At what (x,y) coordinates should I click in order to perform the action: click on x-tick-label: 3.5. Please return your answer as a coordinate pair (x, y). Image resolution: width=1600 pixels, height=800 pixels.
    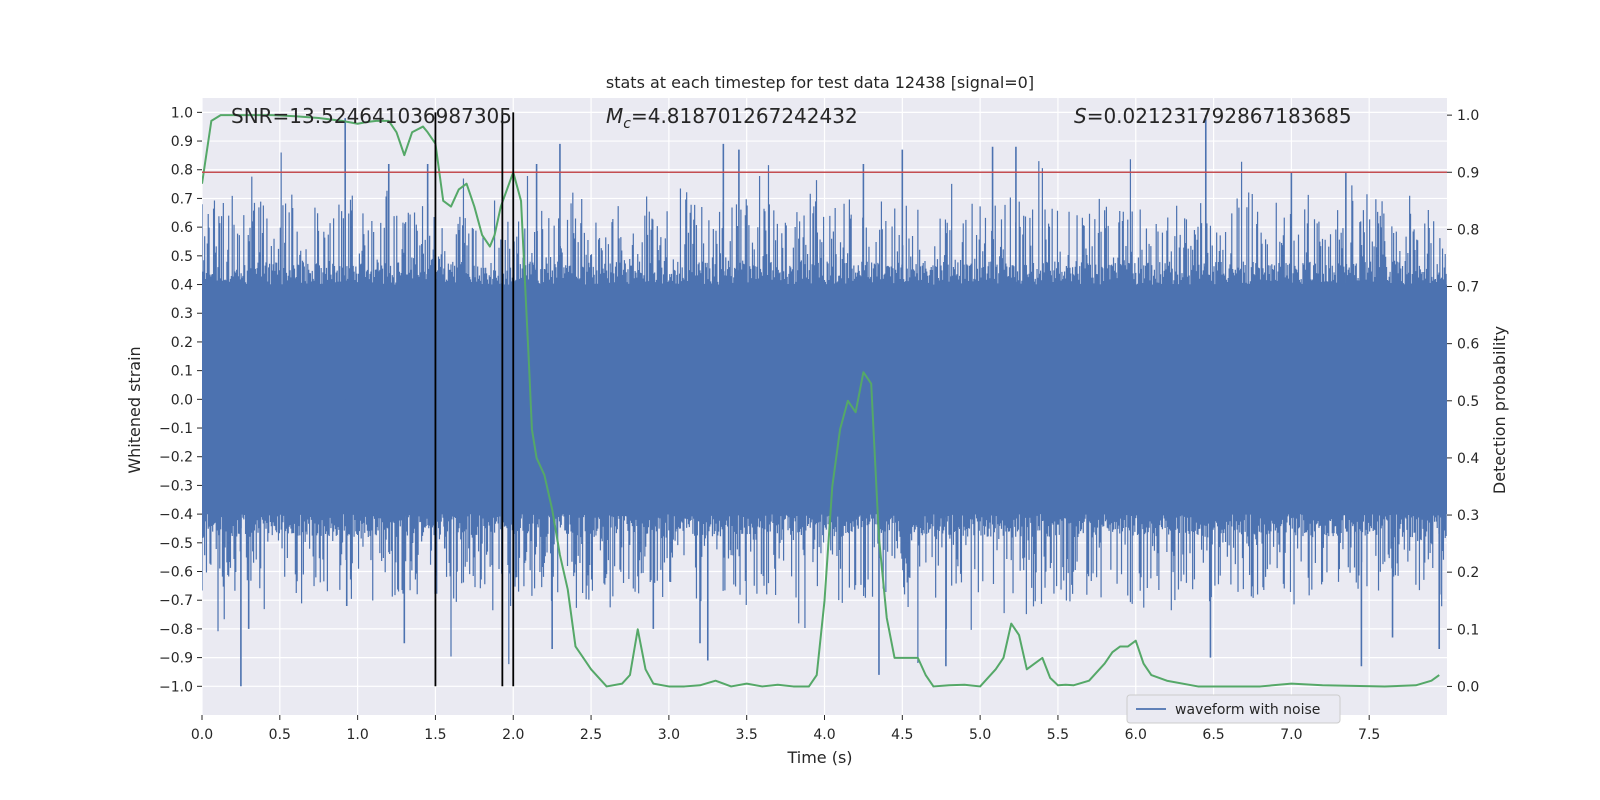
    Looking at the image, I should click on (747, 735).